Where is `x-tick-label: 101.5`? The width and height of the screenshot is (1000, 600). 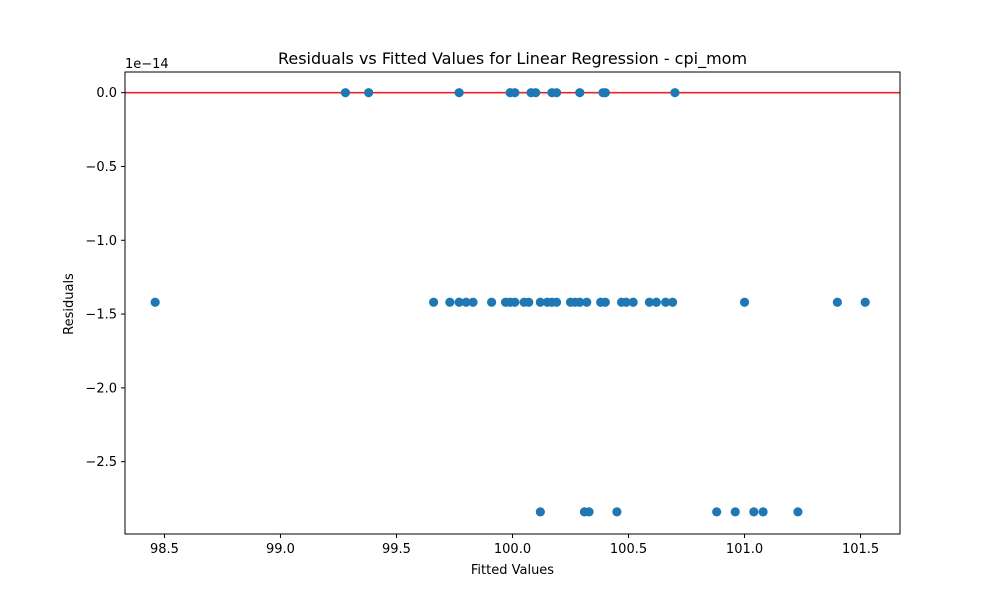 x-tick-label: 101.5 is located at coordinates (860, 549).